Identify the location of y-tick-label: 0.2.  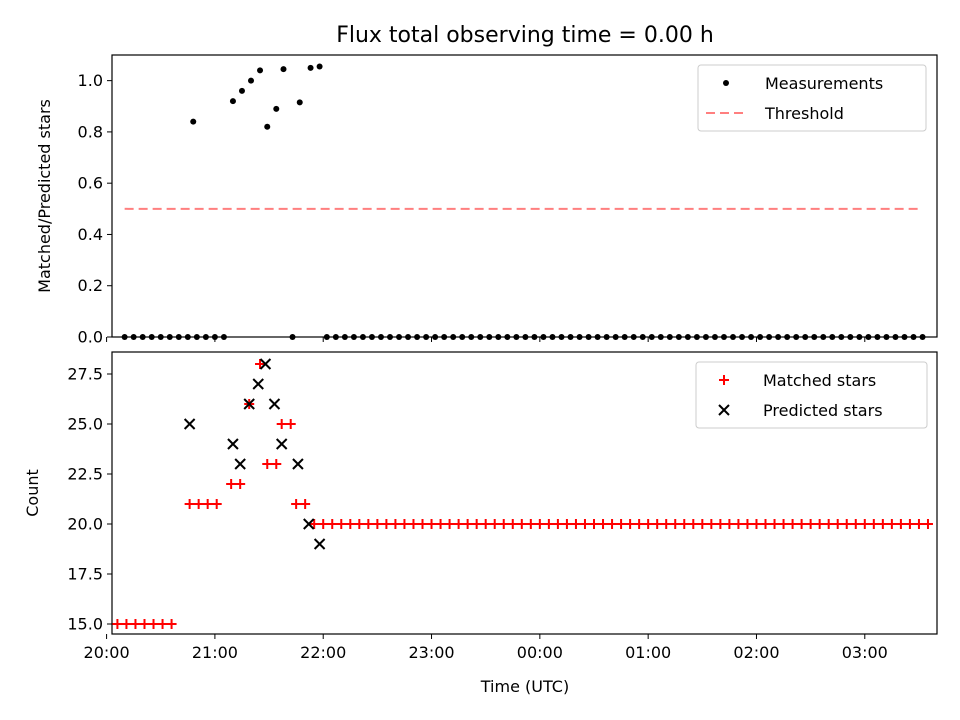
(90, 285).